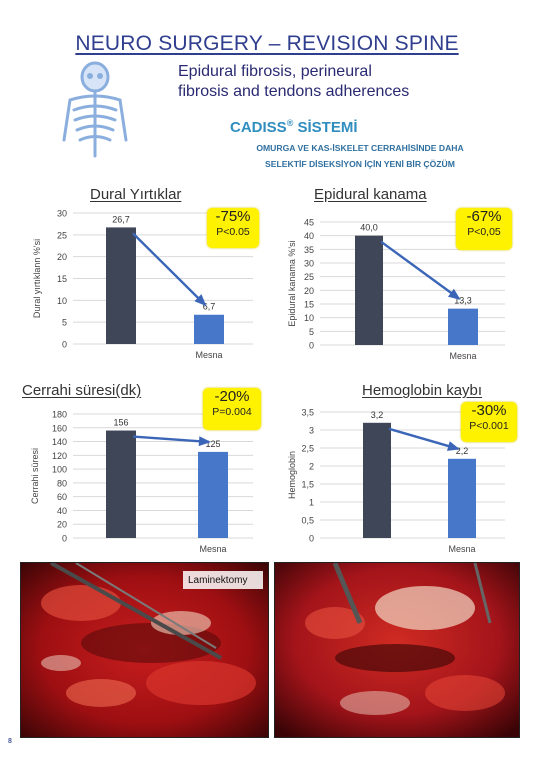 The image size is (534, 757). Describe the element at coordinates (397, 650) in the screenshot. I see `surgical-photo-right` at that location.